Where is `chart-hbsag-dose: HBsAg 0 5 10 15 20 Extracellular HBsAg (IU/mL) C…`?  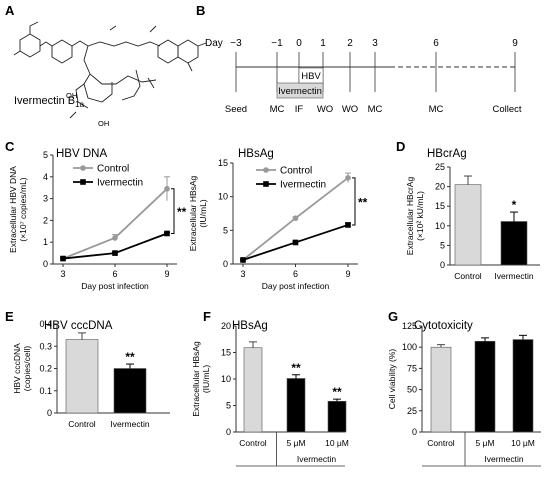 chart-hbsag-dose: HBsAg 0 5 10 15 20 Extracellular HBsAg (IU/mL) C… is located at coordinates (270, 393).